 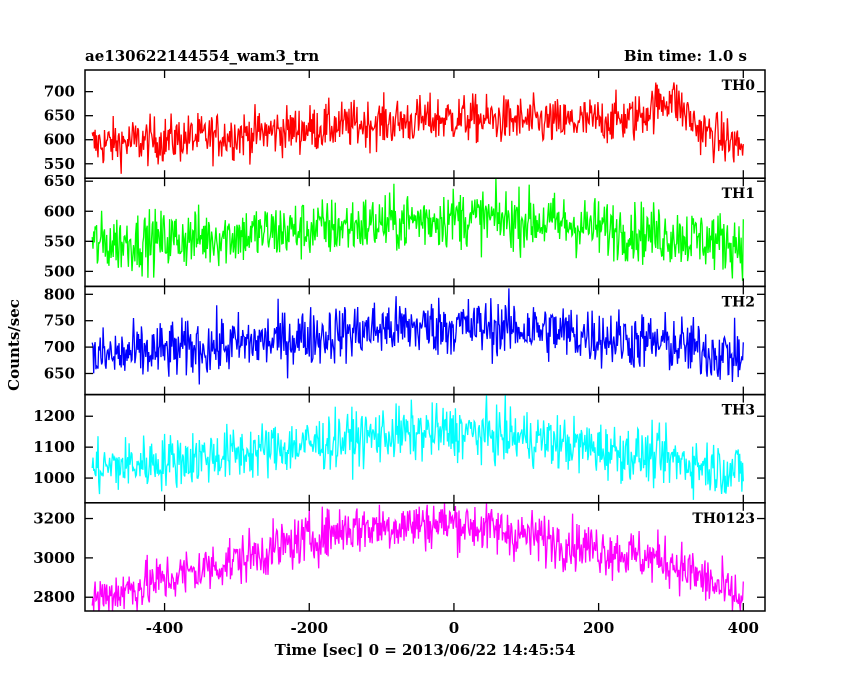 I want to click on panel-label: TH3, so click(x=738, y=411).